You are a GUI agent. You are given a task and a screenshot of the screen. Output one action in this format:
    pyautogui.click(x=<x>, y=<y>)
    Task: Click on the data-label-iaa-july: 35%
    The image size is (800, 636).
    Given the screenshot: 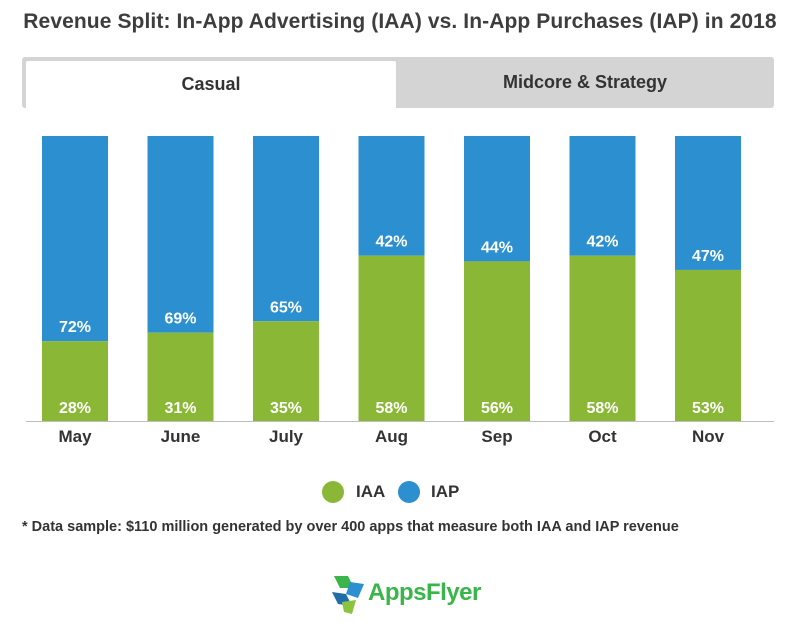 What is the action you would take?
    pyautogui.click(x=286, y=408)
    